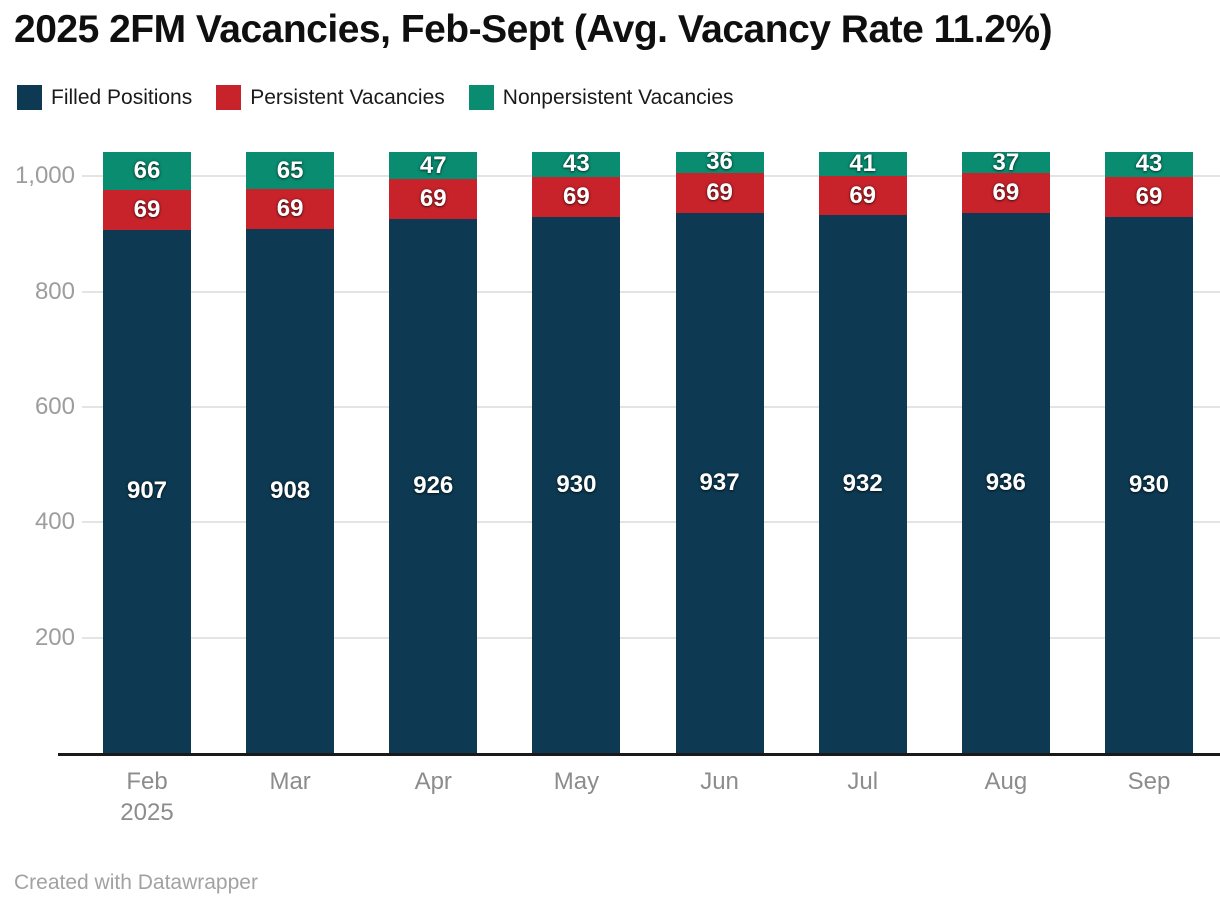 This screenshot has width=1220, height=908. I want to click on bar-value-label: 41, so click(863, 163).